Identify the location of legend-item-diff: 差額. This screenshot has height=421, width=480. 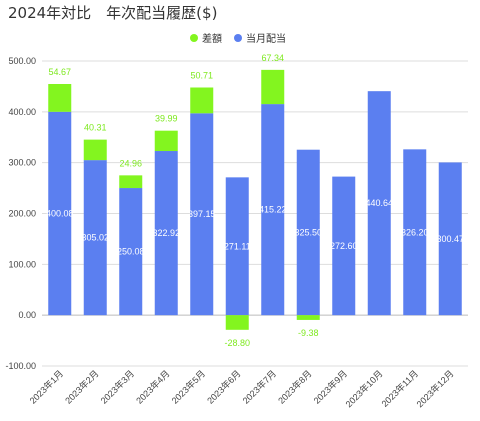
(206, 37).